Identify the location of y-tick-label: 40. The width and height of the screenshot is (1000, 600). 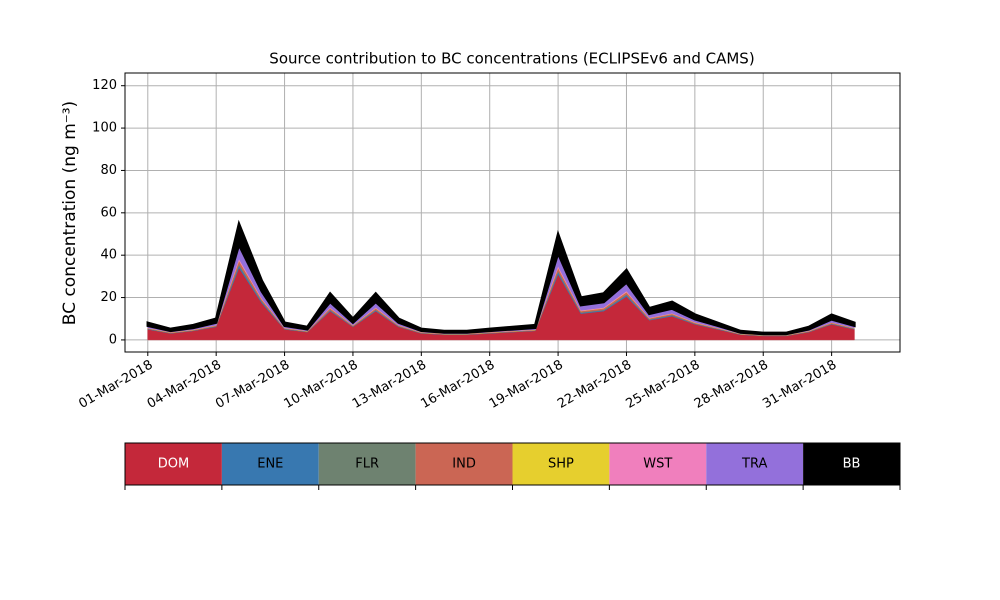
(108, 255).